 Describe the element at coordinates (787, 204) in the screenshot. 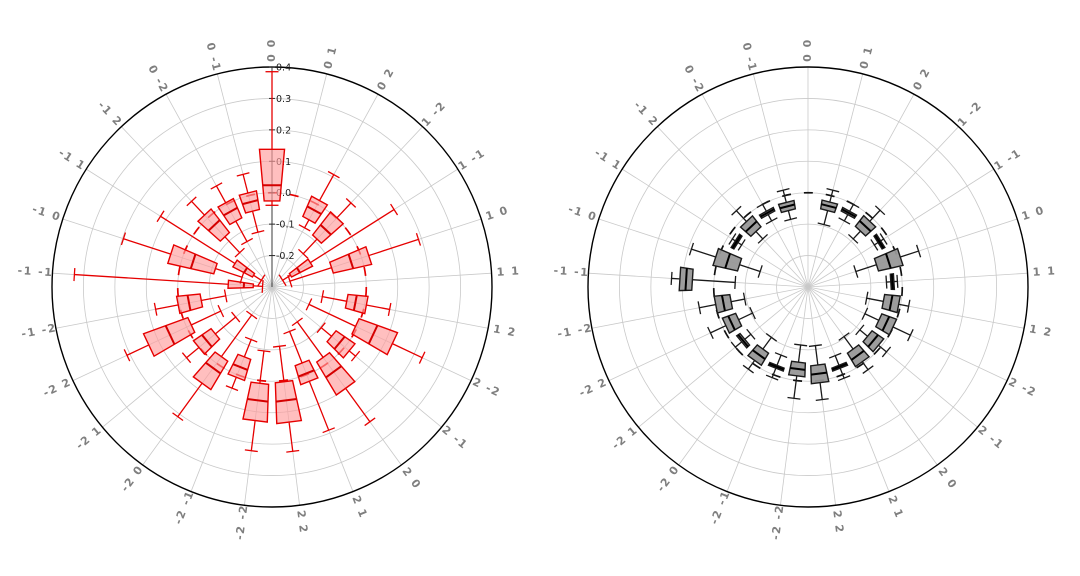

I see `box-plot-0_-1` at that location.